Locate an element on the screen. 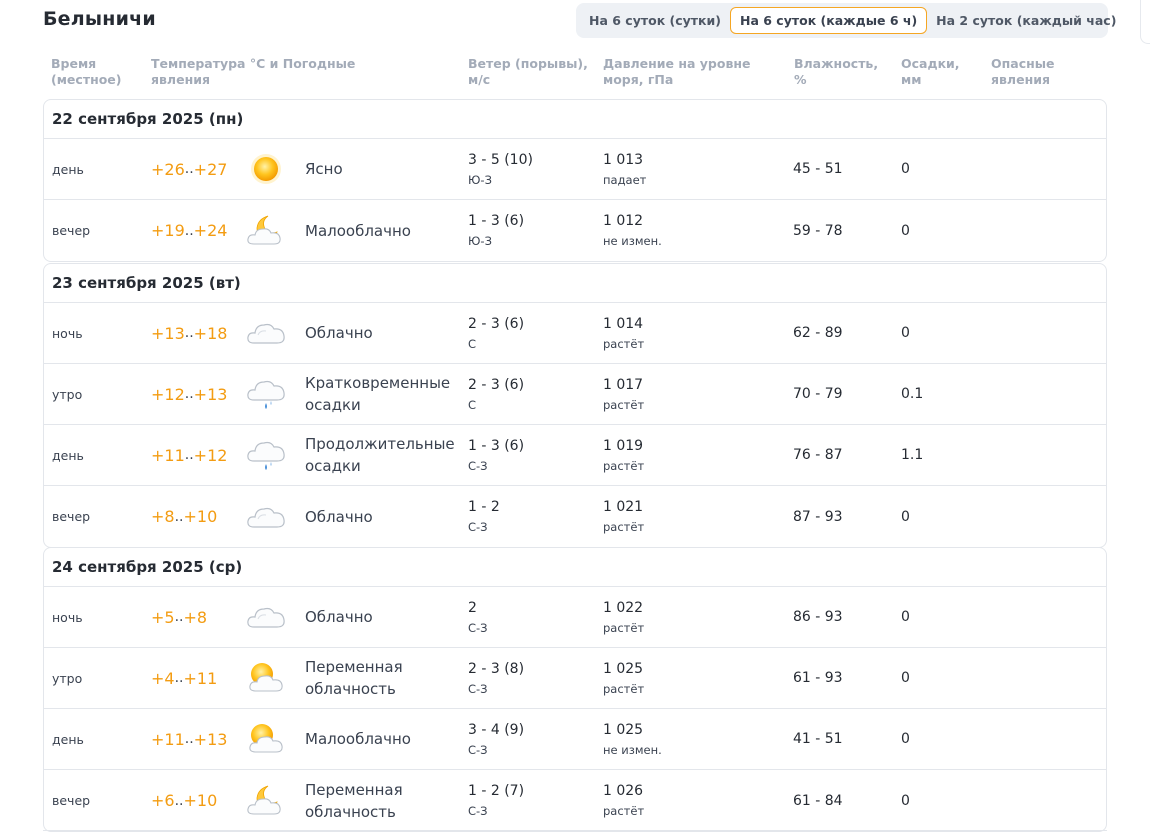 This screenshot has height=834, width=1150. wind-direction: С is located at coordinates (472, 405).